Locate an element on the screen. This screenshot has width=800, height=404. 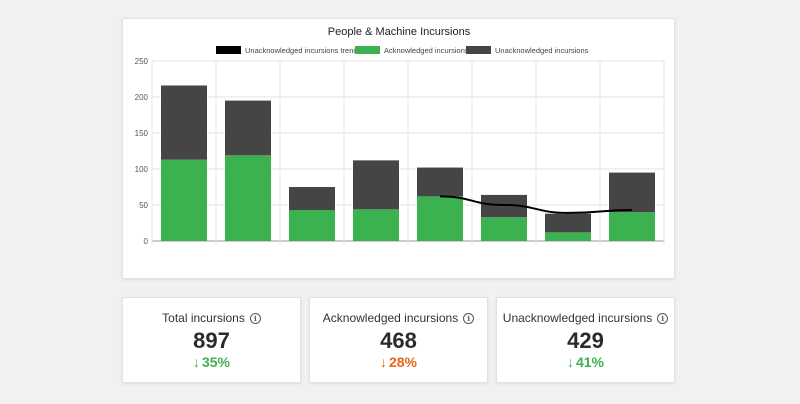
stat-value-unacknowledged: 429 is located at coordinates (585, 340).